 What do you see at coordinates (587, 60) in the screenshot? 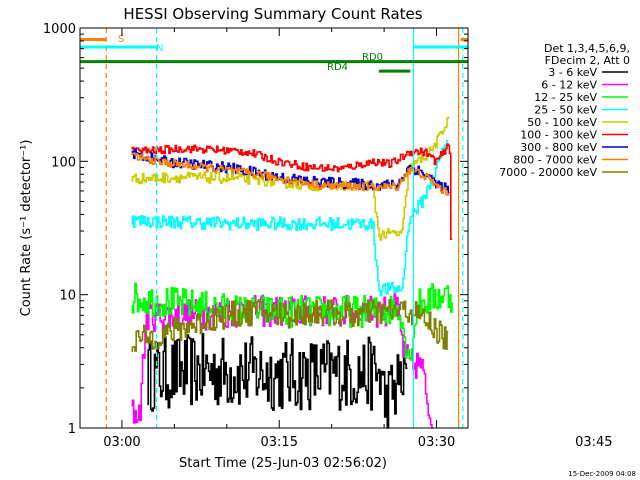
I see `legend-header: FDecim 2, Att 0` at bounding box center [587, 60].